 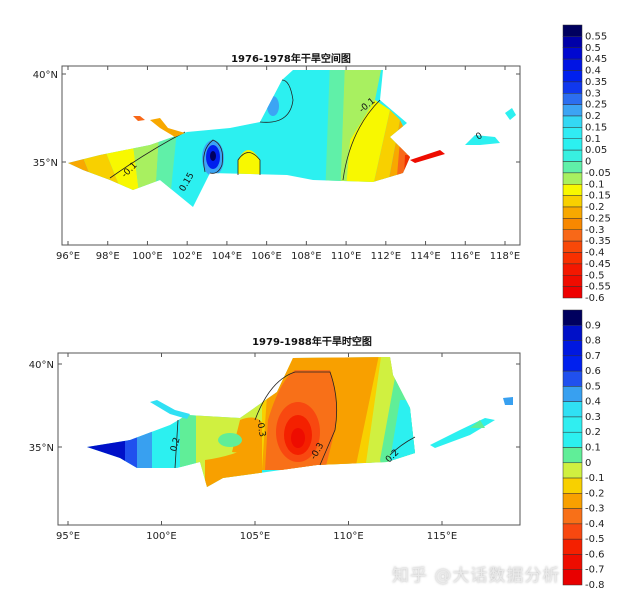 What do you see at coordinates (108, 256) in the screenshot?
I see `lon-tick-label: 98°E` at bounding box center [108, 256].